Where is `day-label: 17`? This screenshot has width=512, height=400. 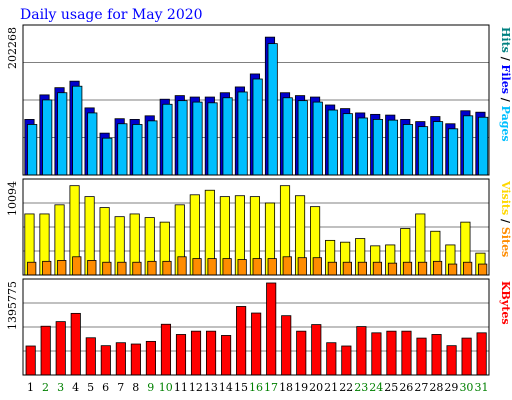 day-label: 17 is located at coordinates (271, 387).